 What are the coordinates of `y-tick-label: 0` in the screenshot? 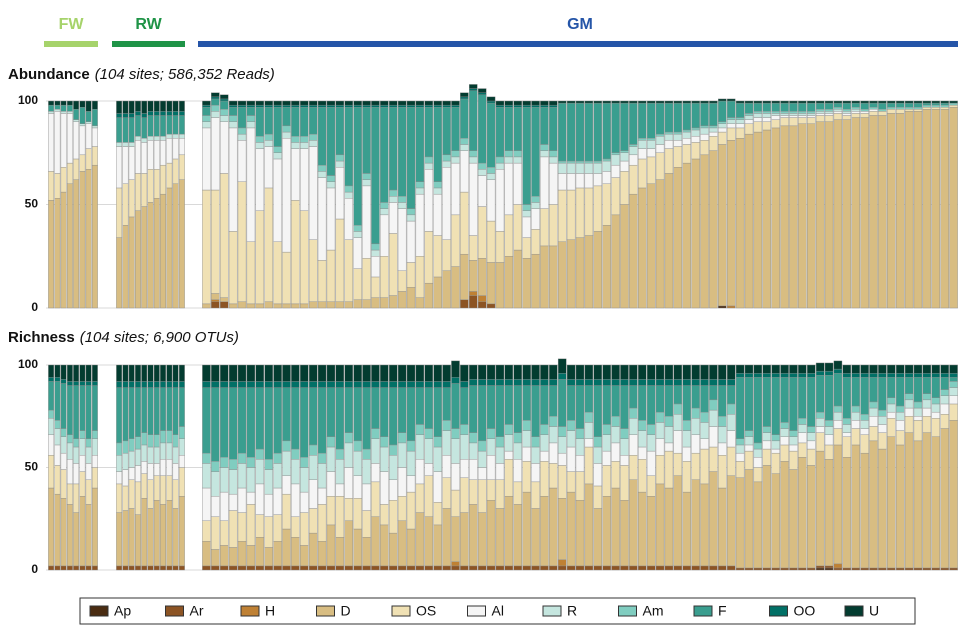 It's located at (34, 307).